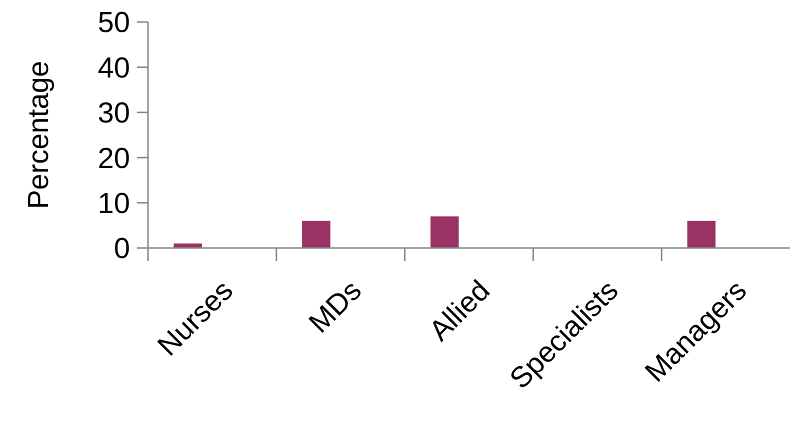  What do you see at coordinates (39, 135) in the screenshot?
I see `y-axis-title: Percentage` at bounding box center [39, 135].